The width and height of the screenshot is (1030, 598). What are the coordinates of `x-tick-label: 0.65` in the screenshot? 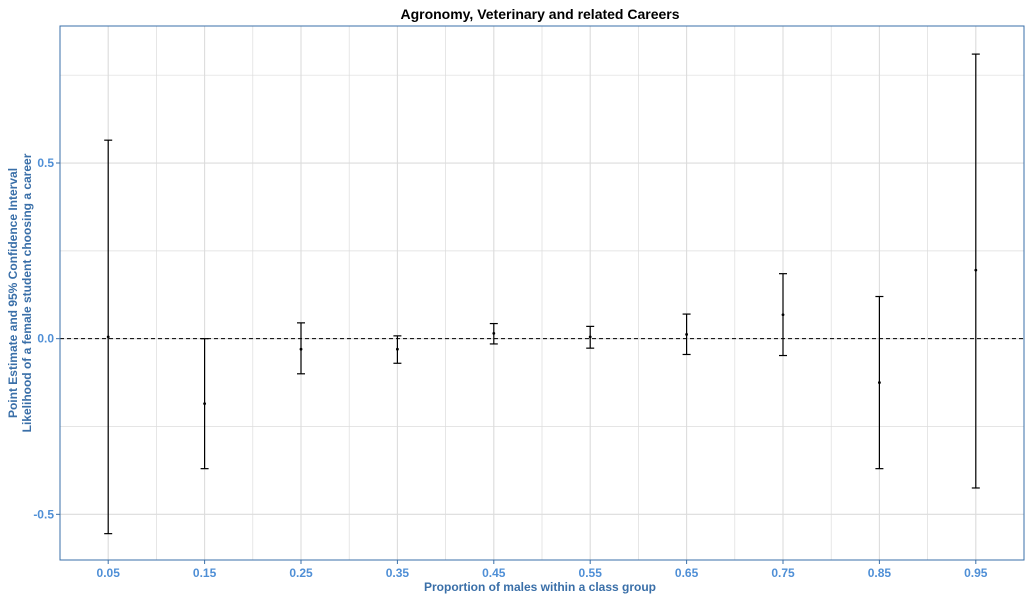 It's located at (687, 573).